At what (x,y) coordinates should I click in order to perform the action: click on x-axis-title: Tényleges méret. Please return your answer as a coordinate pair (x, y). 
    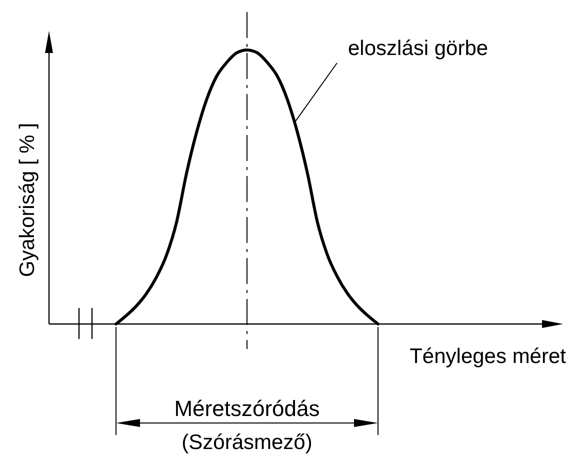
    Looking at the image, I should click on (488, 356).